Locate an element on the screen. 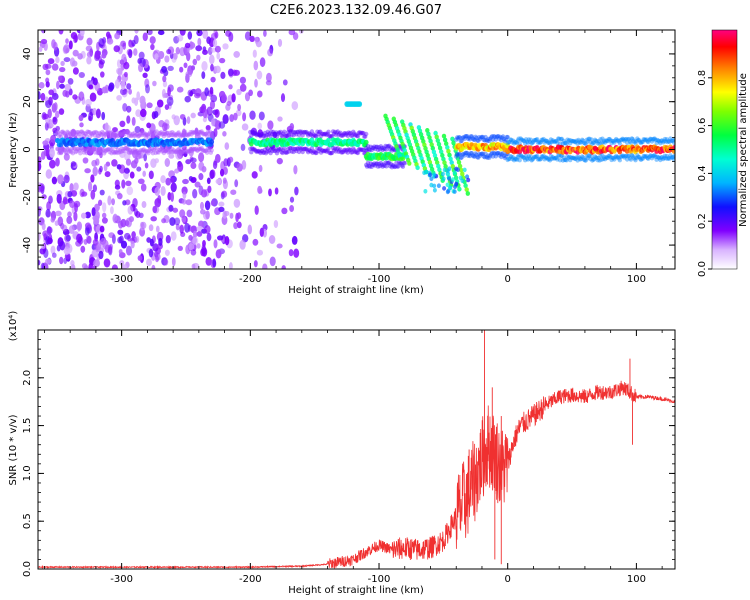 This screenshot has height=600, width=750. snr-x-tick-label: 100 is located at coordinates (636, 579).